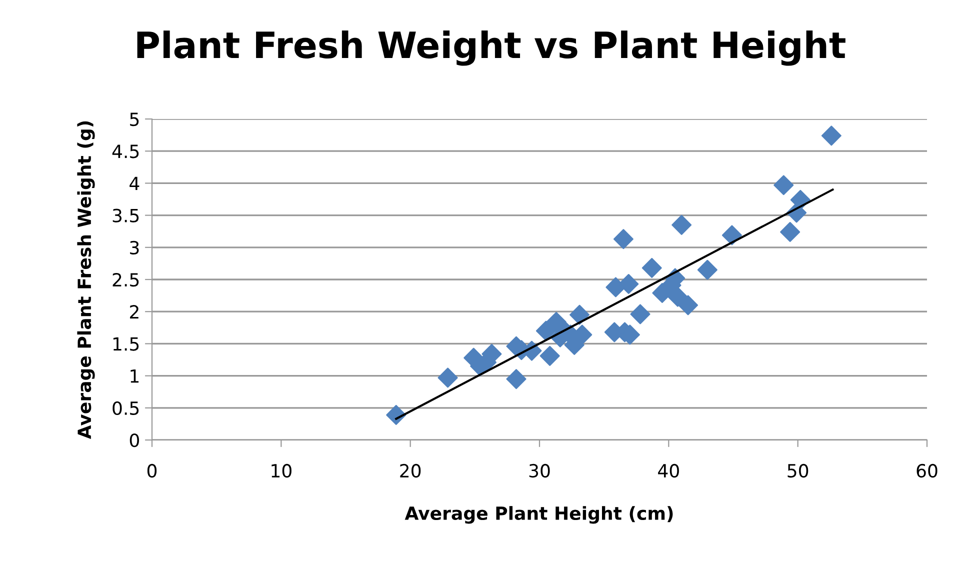 Image resolution: width=961 pixels, height=580 pixels. What do you see at coordinates (135, 183) in the screenshot?
I see `y-tick-label: 4` at bounding box center [135, 183].